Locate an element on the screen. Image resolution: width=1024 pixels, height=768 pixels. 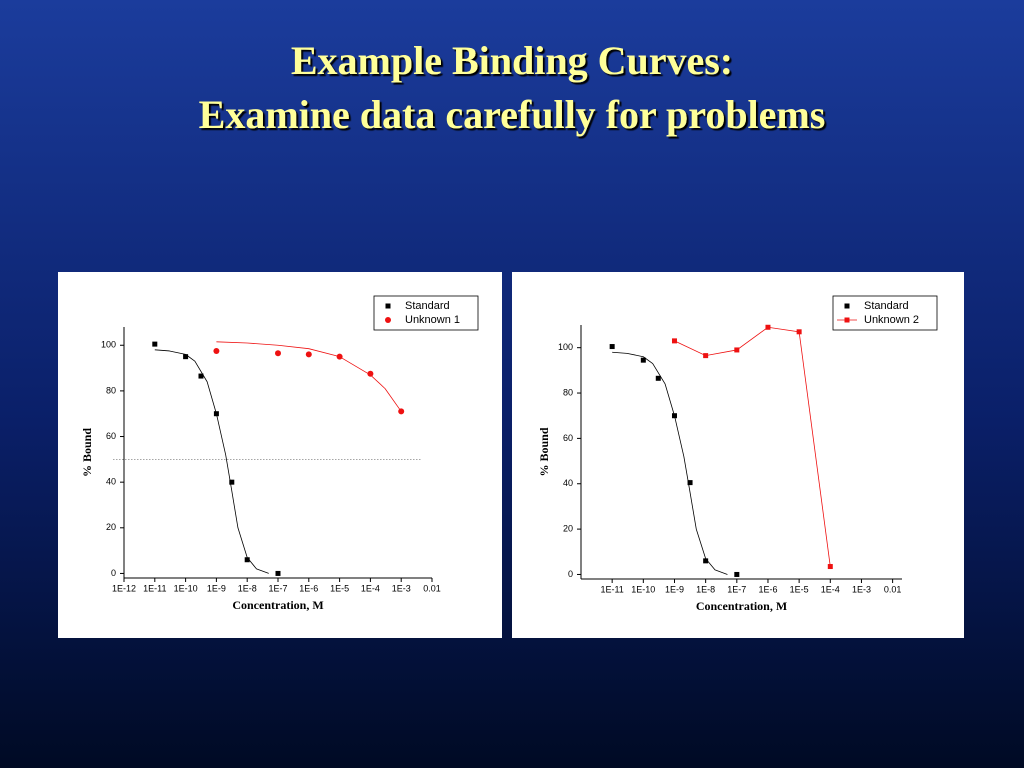
slide-title: Example Binding Curves: is located at coordinates (512, 60).